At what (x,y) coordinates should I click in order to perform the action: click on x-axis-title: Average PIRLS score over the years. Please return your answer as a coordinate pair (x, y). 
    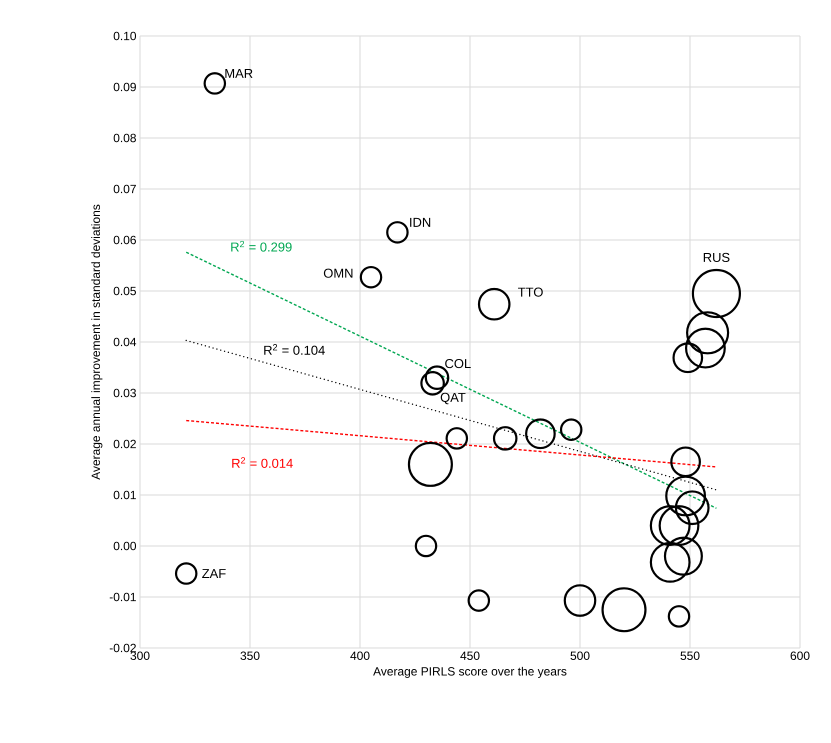
    Looking at the image, I should click on (469, 672).